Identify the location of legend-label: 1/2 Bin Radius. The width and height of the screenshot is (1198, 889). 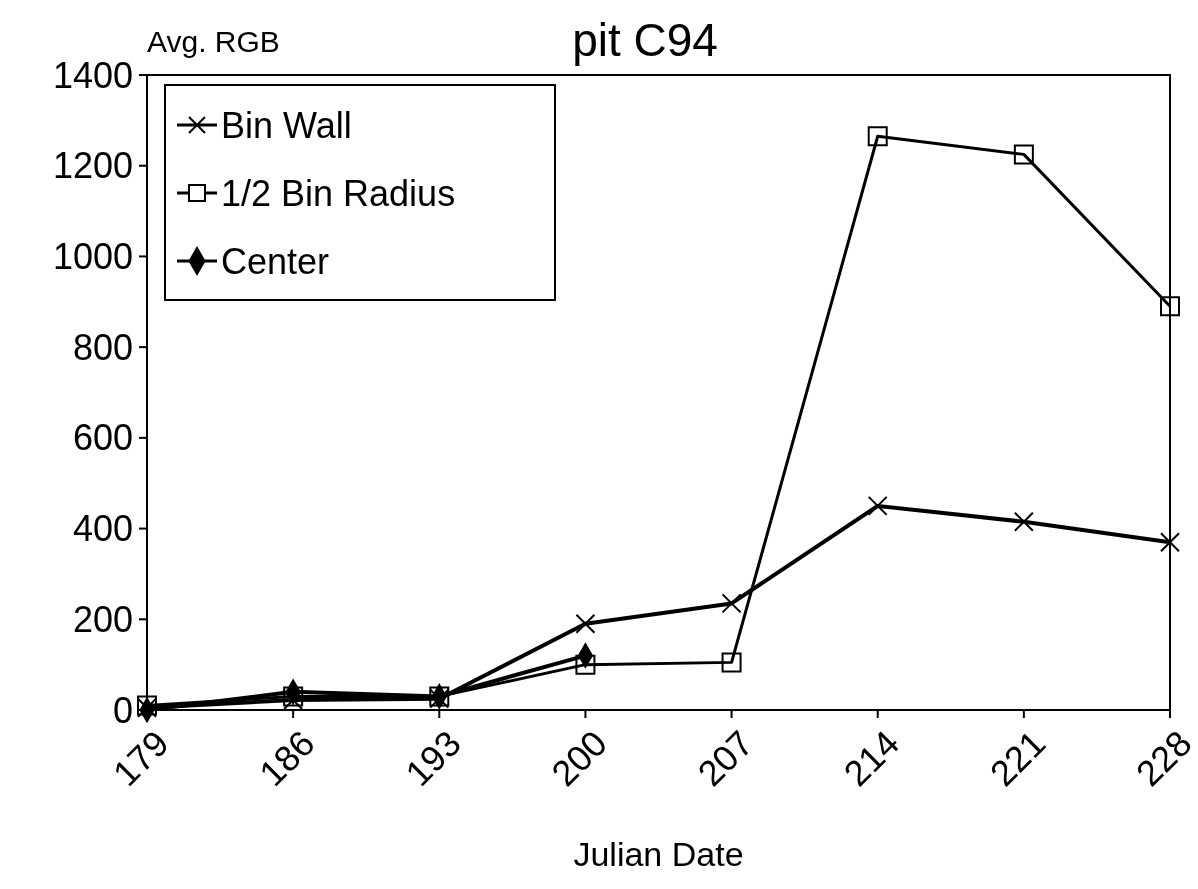
(338, 193).